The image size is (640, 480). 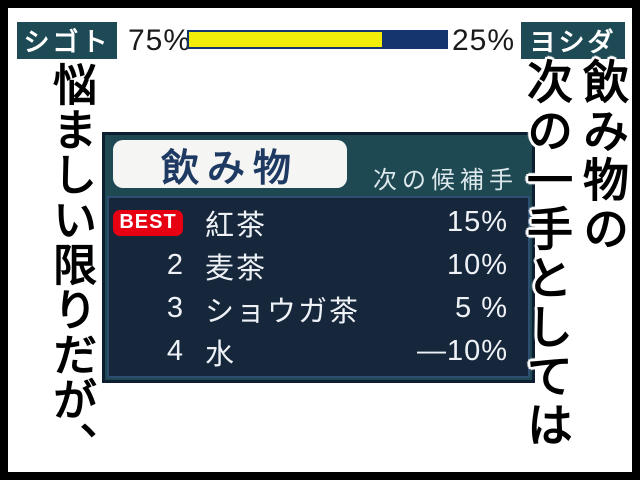 What do you see at coordinates (477, 265) in the screenshot?
I see `candidate-value: 10%` at bounding box center [477, 265].